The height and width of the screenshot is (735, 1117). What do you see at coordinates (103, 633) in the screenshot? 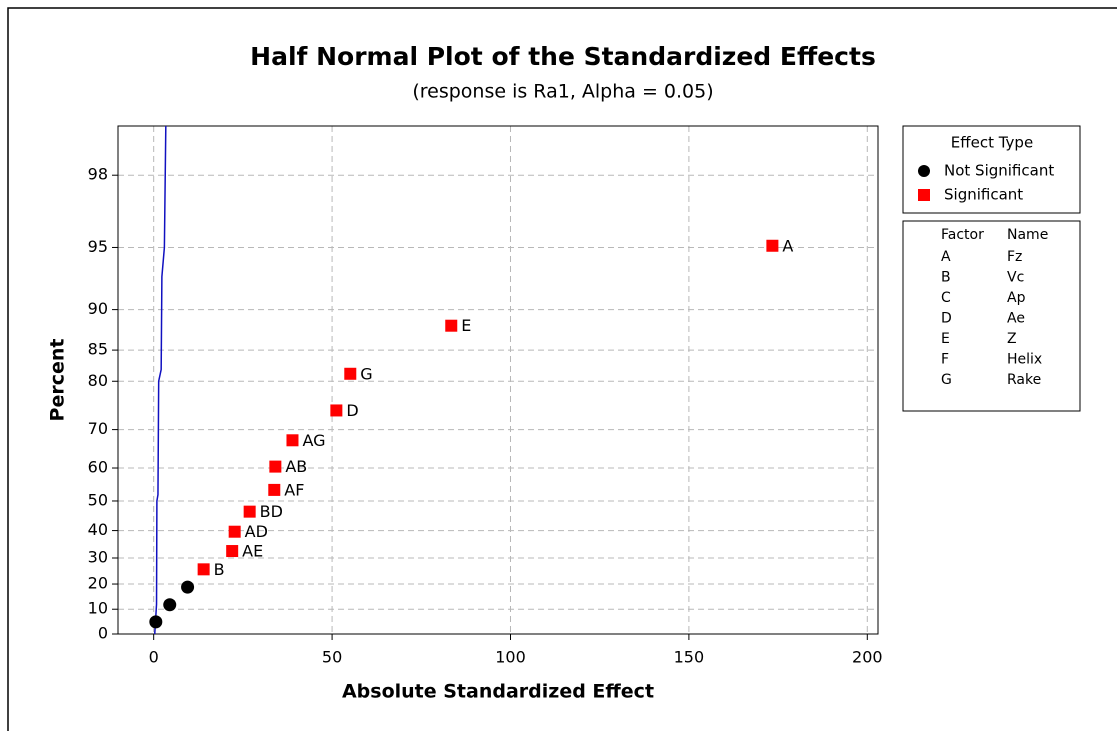
I see `y-tick-label: 0` at bounding box center [103, 633].